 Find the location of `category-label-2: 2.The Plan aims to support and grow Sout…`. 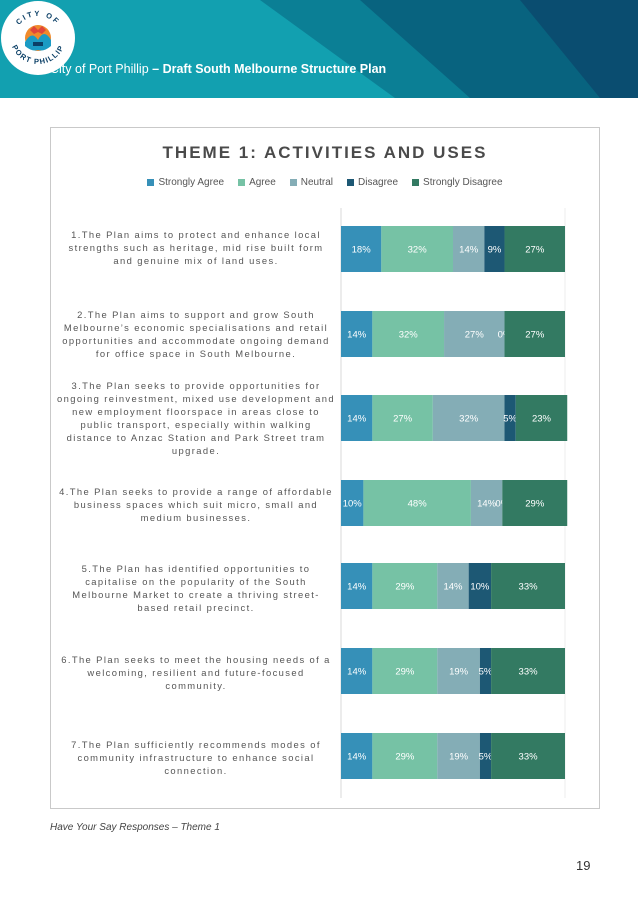

category-label-2: 2.The Plan aims to support and grow Sout… is located at coordinates (196, 334).